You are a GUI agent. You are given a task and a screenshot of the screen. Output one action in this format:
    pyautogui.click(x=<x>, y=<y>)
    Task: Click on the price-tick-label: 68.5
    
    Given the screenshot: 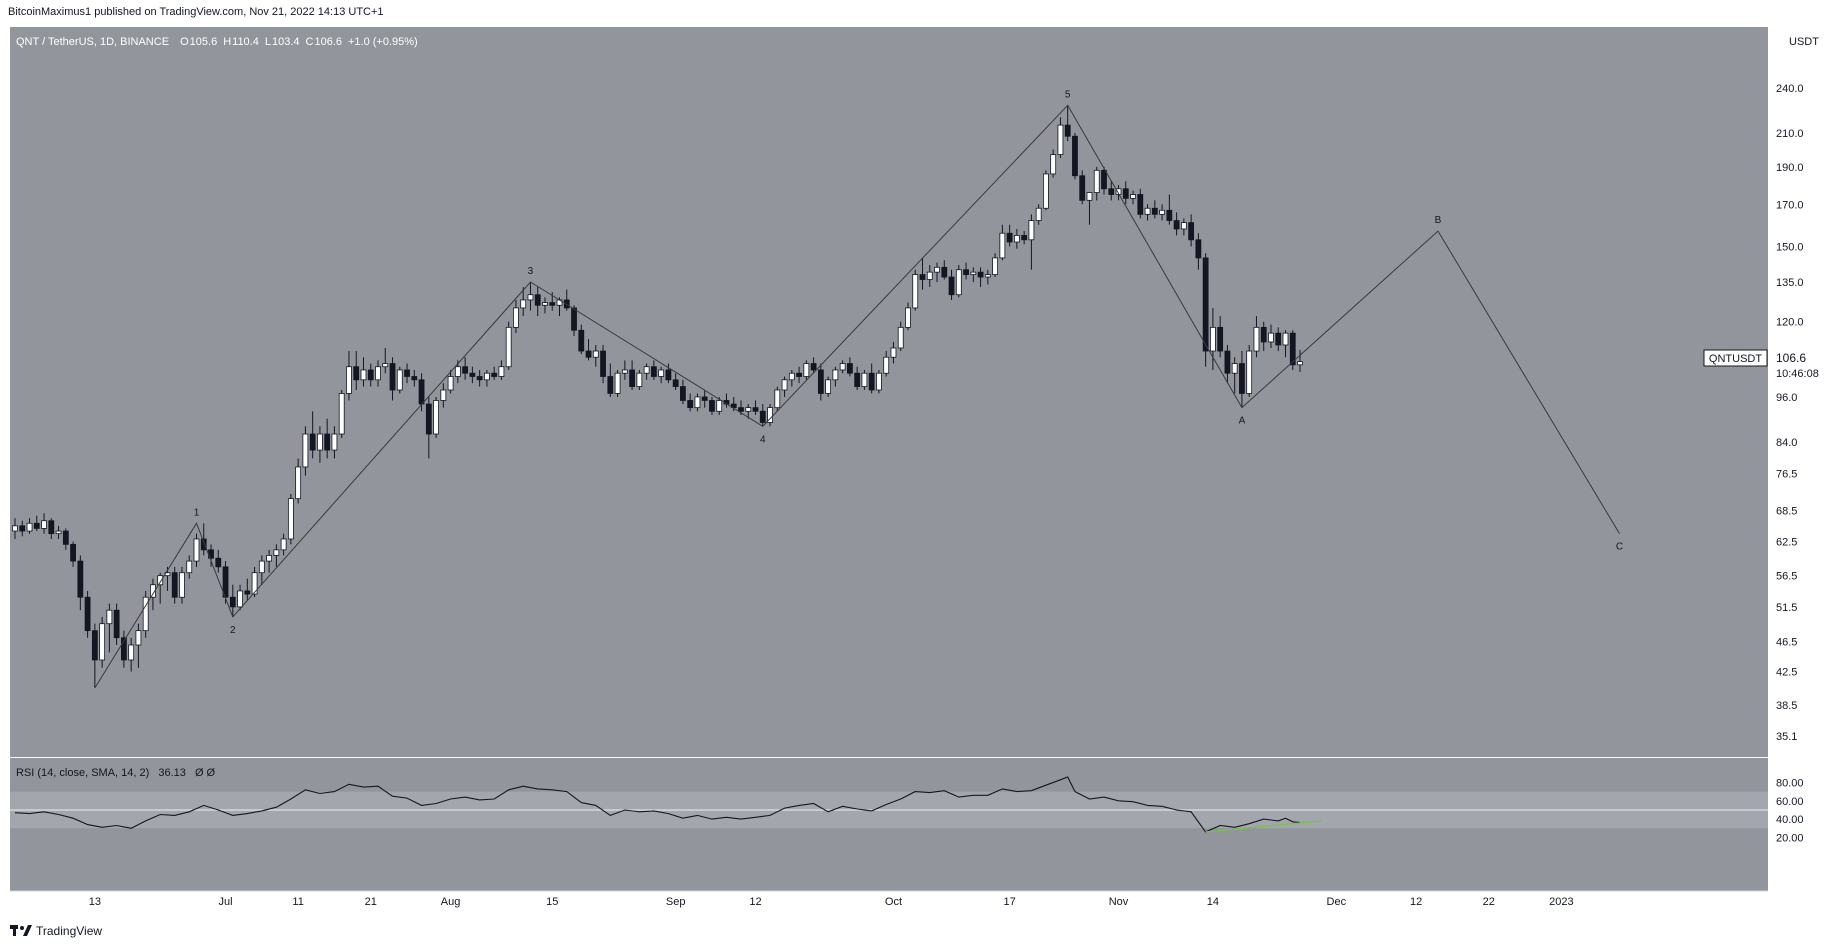 What is the action you would take?
    pyautogui.click(x=1786, y=512)
    